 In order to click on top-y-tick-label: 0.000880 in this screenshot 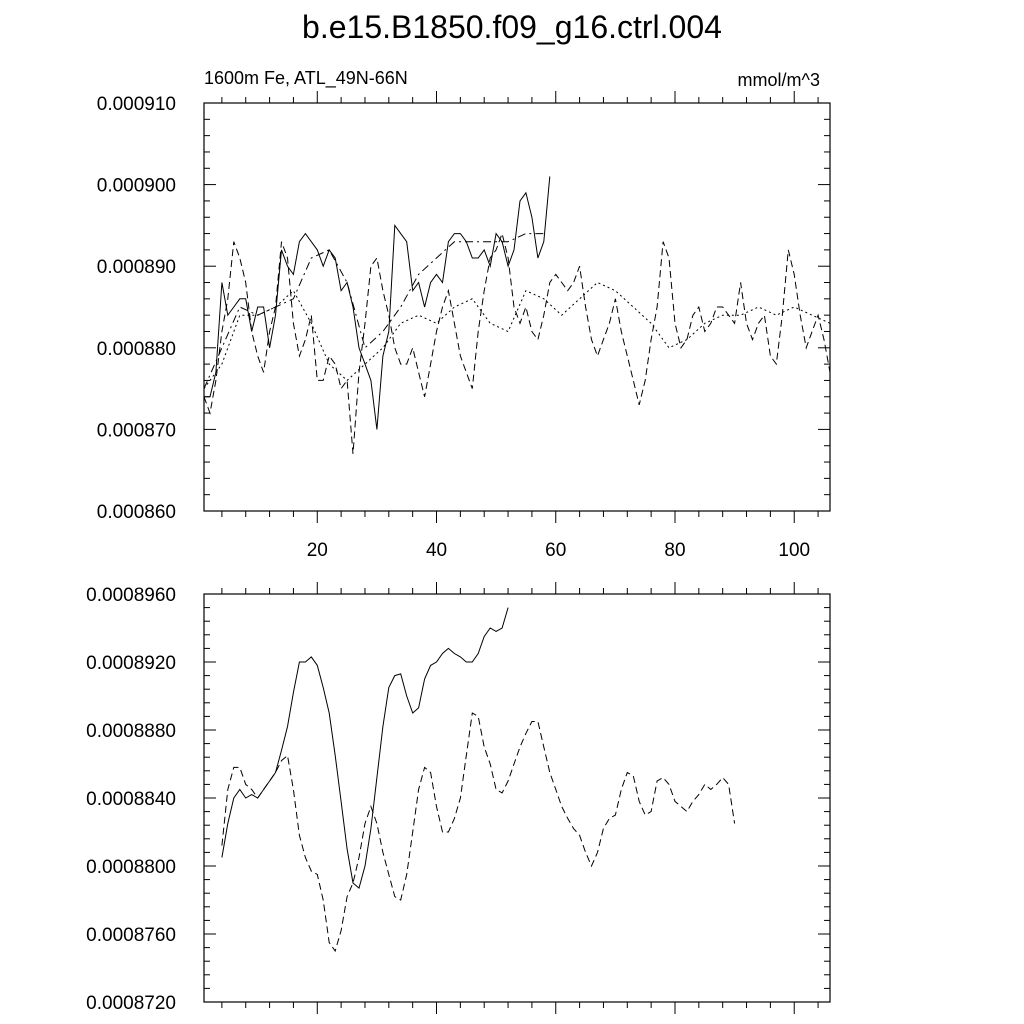, I will do `click(136, 349)`.